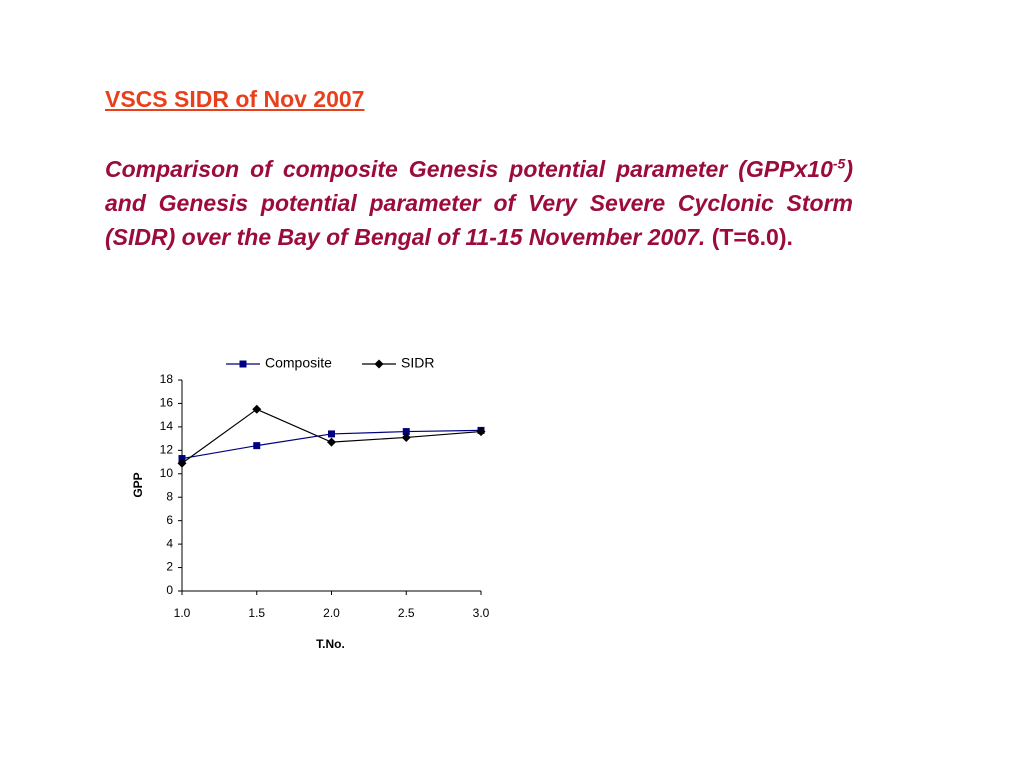  Describe the element at coordinates (167, 473) in the screenshot. I see `y-tick-label: 10` at that location.